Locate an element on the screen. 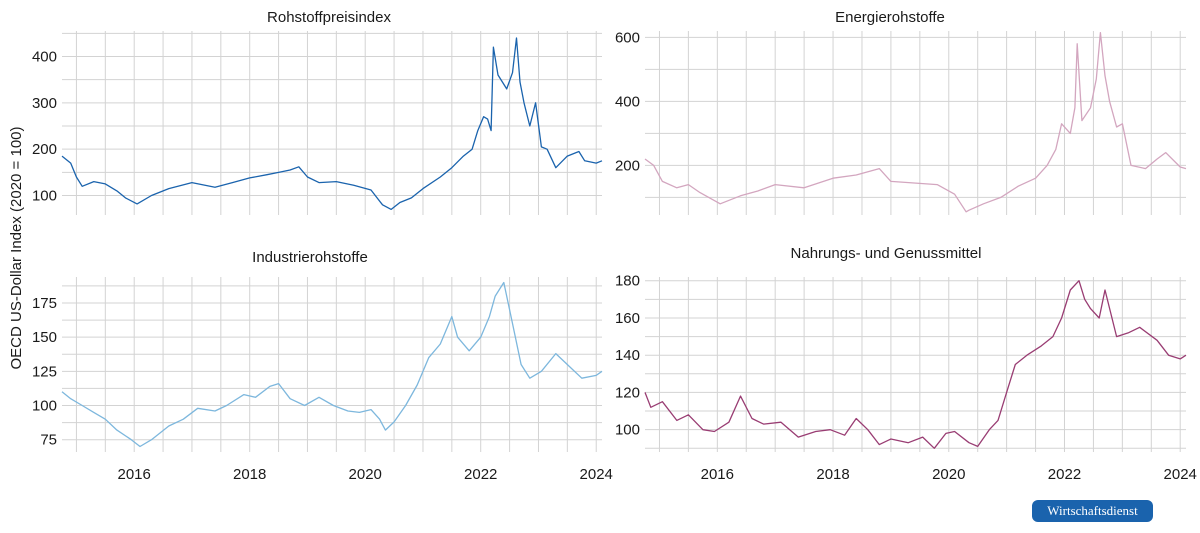 The width and height of the screenshot is (1200, 533). y-tick-label: 125 is located at coordinates (44, 371).